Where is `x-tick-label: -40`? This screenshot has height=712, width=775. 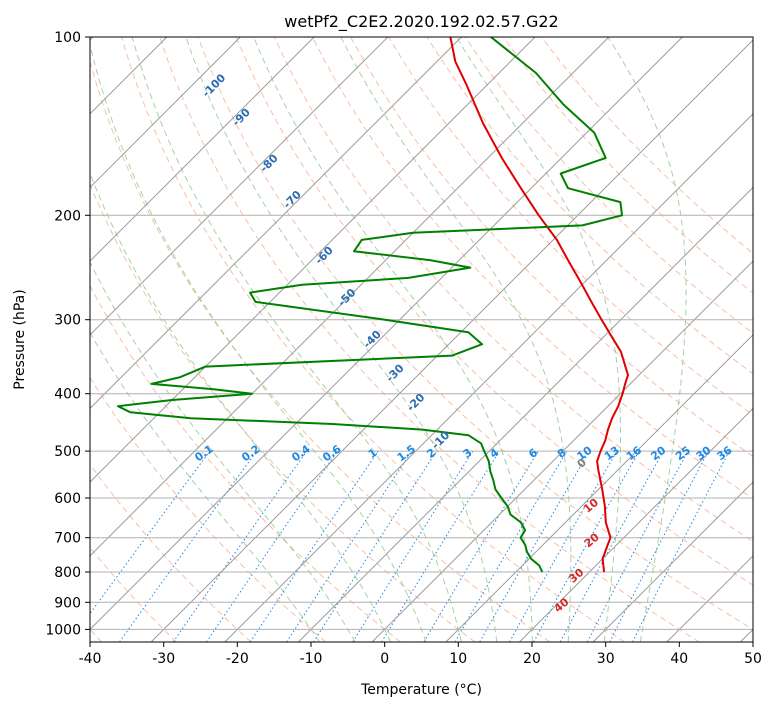 x-tick-label: -40 is located at coordinates (90, 659).